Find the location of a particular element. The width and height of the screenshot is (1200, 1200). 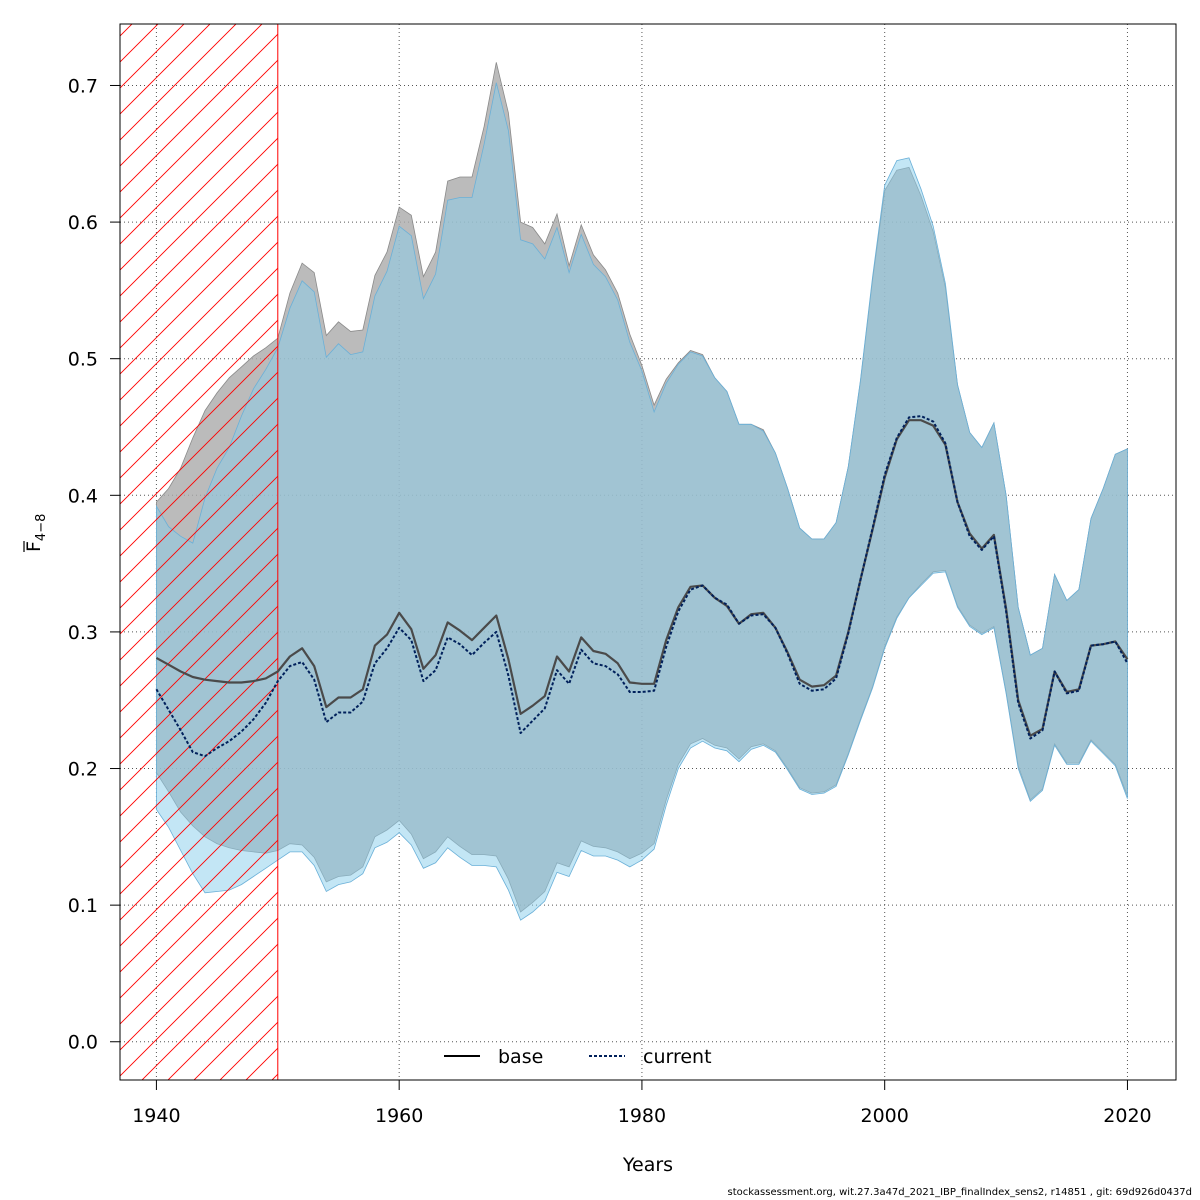

x-tick-label-1940: 1940 is located at coordinates (156, 1116).